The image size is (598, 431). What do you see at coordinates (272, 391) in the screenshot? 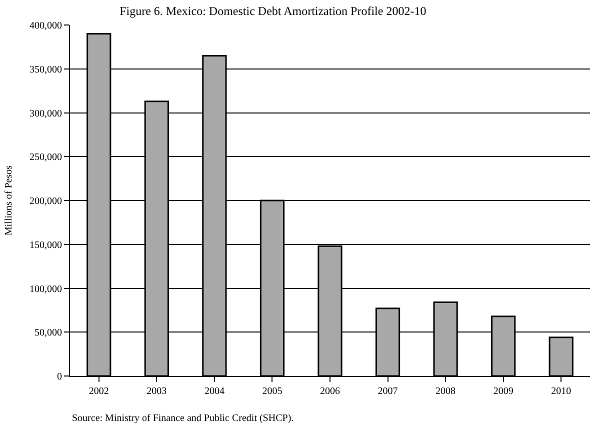
I see `x-tick-label: 2005` at bounding box center [272, 391].